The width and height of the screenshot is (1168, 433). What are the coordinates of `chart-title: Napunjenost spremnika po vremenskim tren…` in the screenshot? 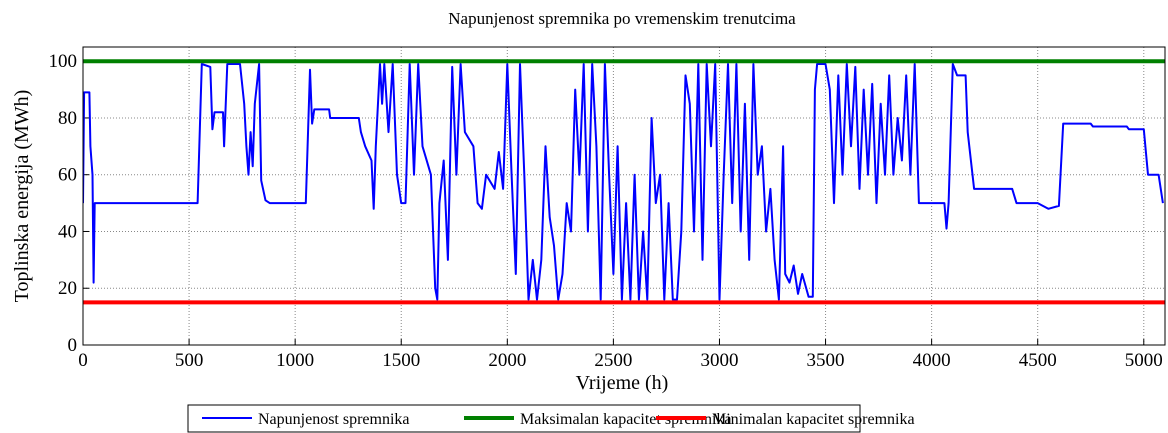 It's located at (622, 18).